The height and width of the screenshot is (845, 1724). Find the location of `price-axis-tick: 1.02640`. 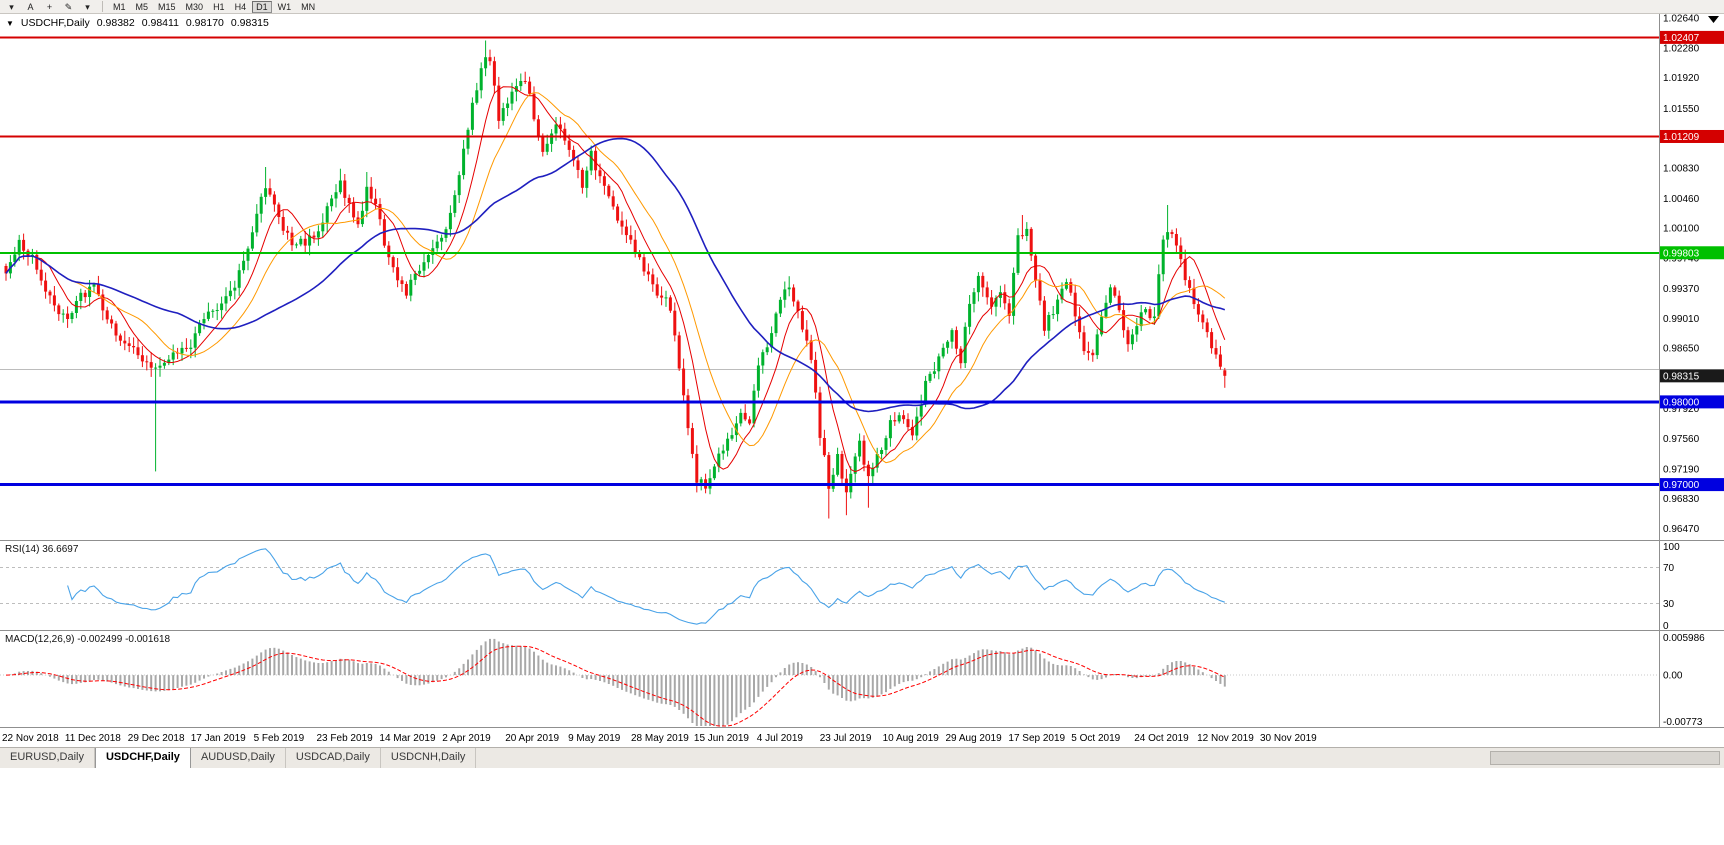

price-axis-tick: 1.02640 is located at coordinates (1681, 19).